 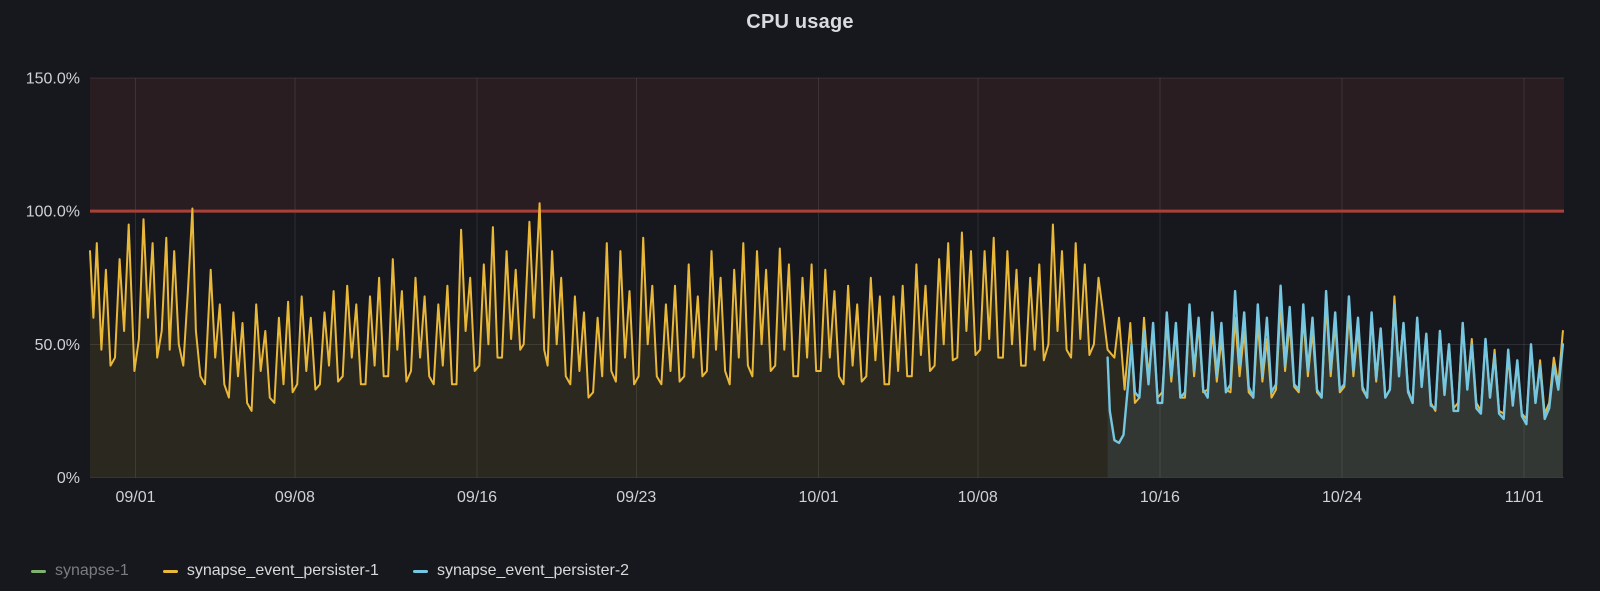 I want to click on legend-label-synapse-event-persister-1: synapse_event_persister-1, so click(x=282, y=570).